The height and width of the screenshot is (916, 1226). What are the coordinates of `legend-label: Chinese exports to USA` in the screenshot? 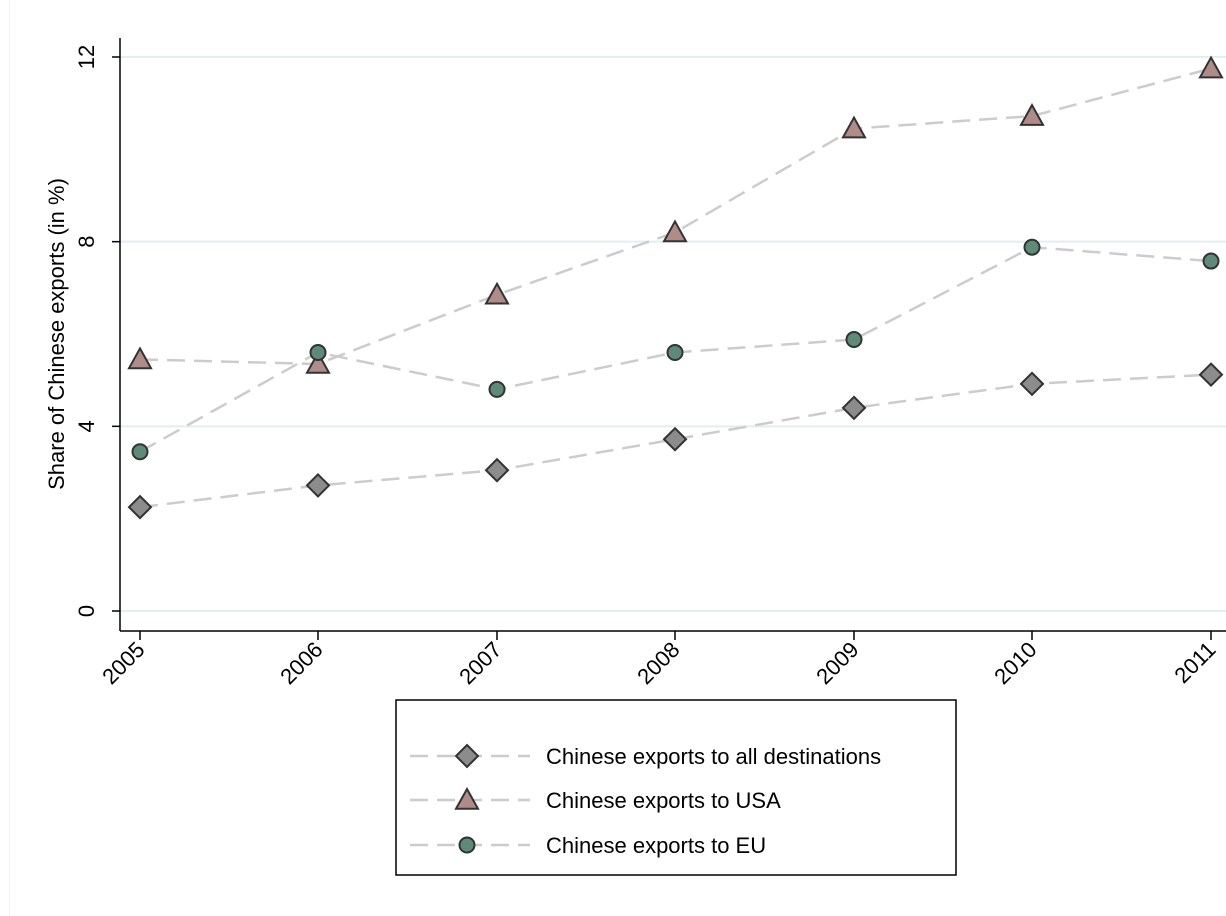 It's located at (663, 800).